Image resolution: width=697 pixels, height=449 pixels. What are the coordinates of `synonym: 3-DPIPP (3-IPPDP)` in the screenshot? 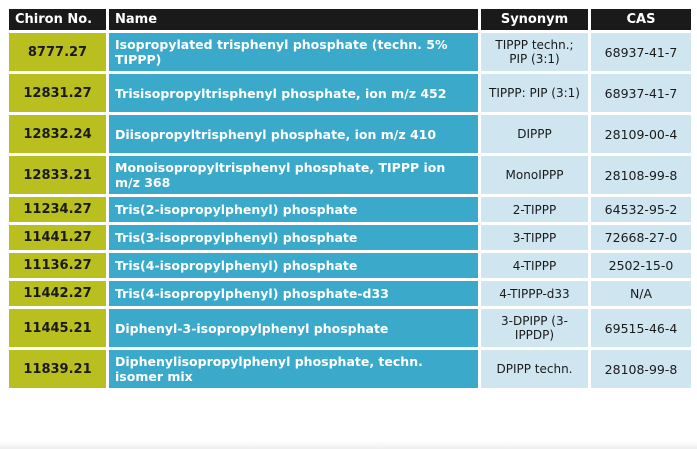 It's located at (534, 328).